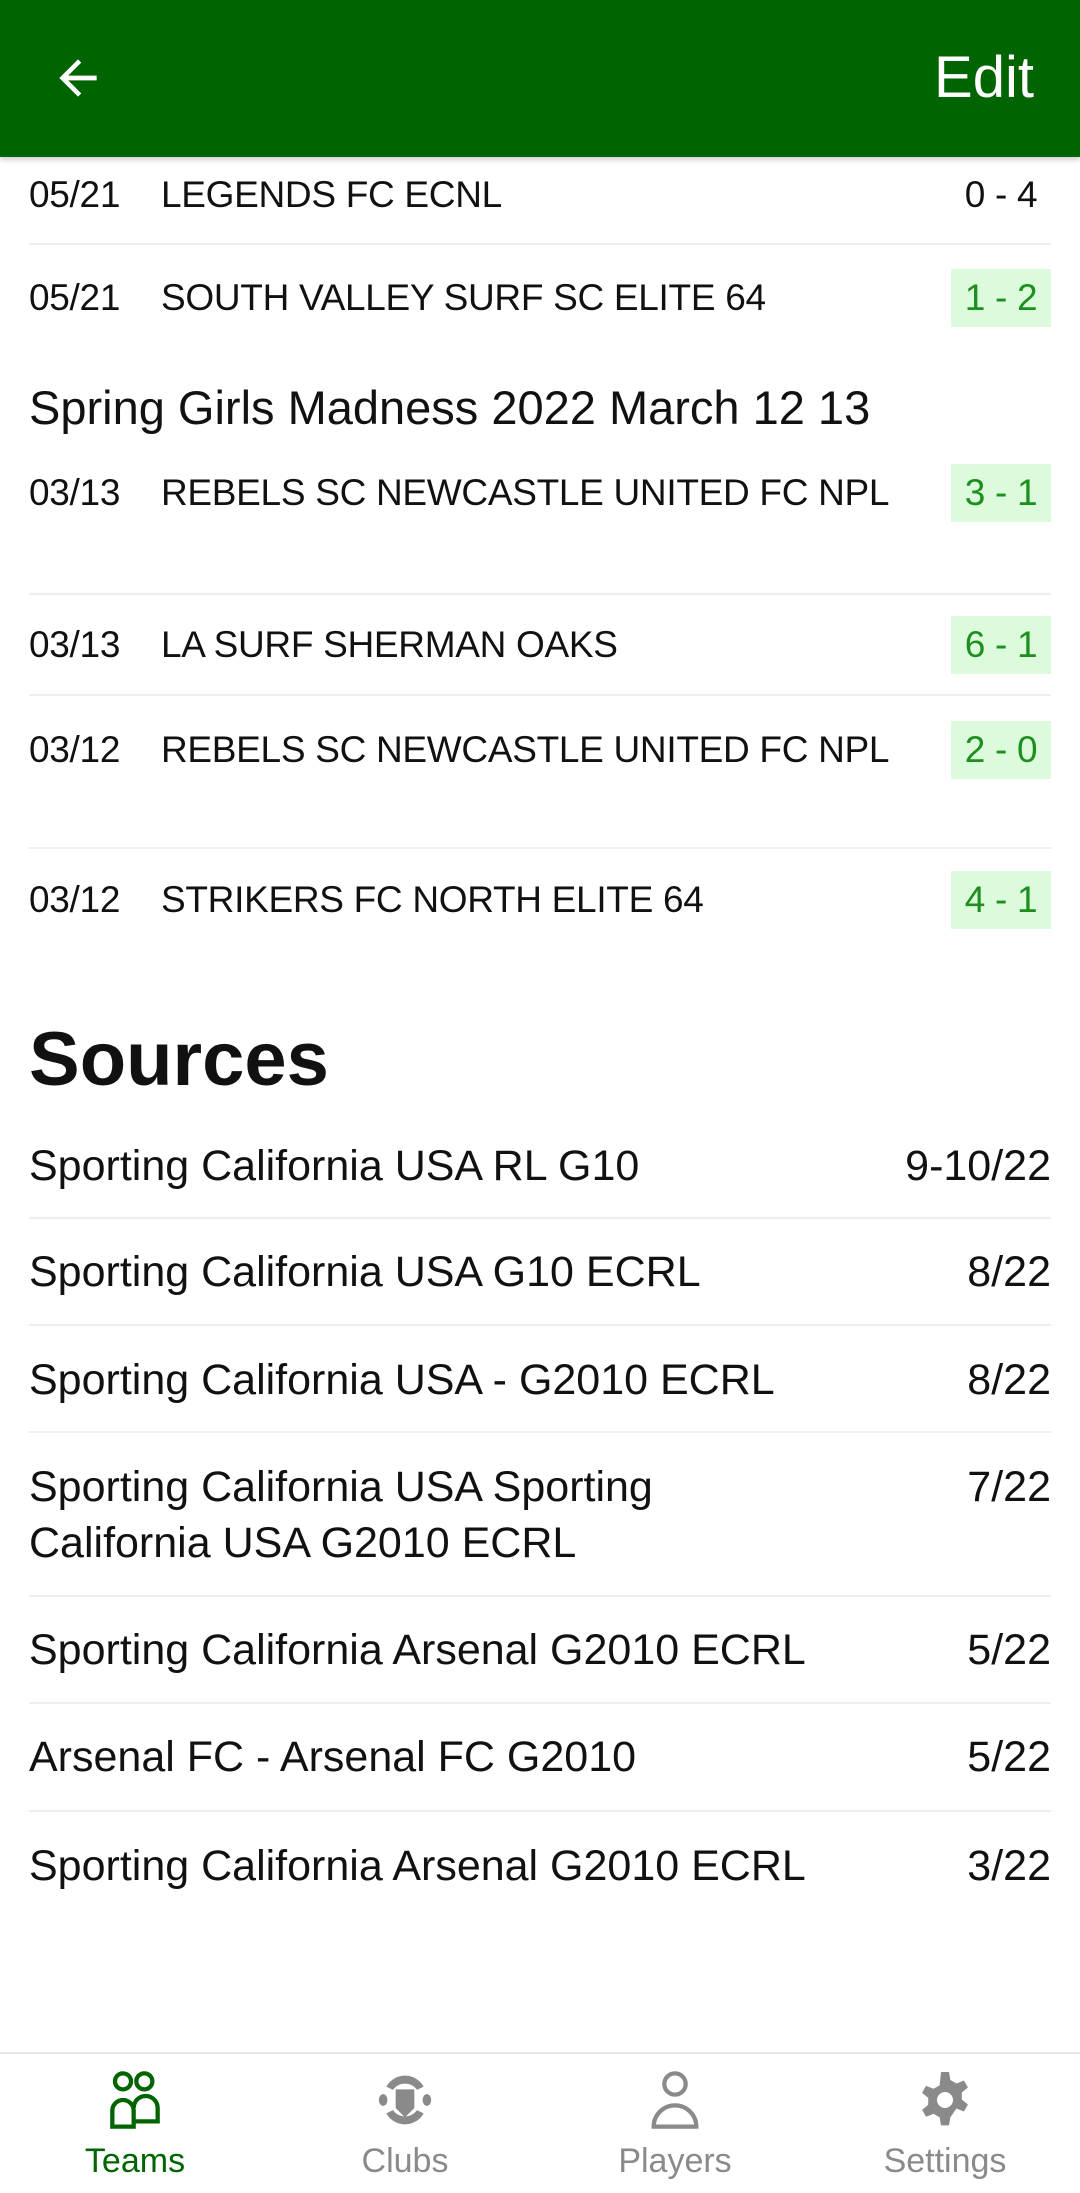  I want to click on tab-settings: Settings, so click(945, 2123).